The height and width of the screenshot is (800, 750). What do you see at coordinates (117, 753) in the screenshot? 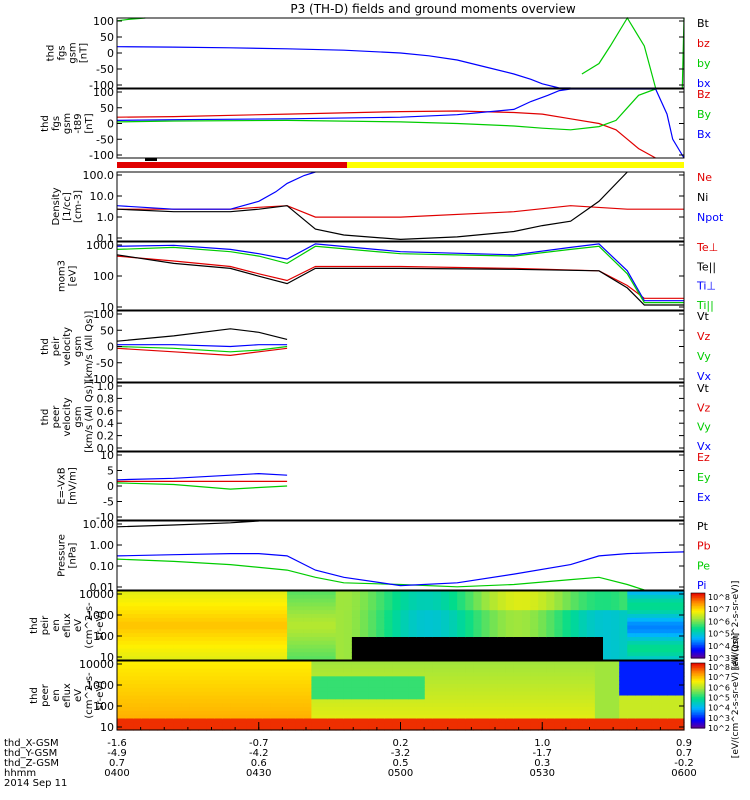
I see `axis-row-value: -4.9` at bounding box center [117, 753].